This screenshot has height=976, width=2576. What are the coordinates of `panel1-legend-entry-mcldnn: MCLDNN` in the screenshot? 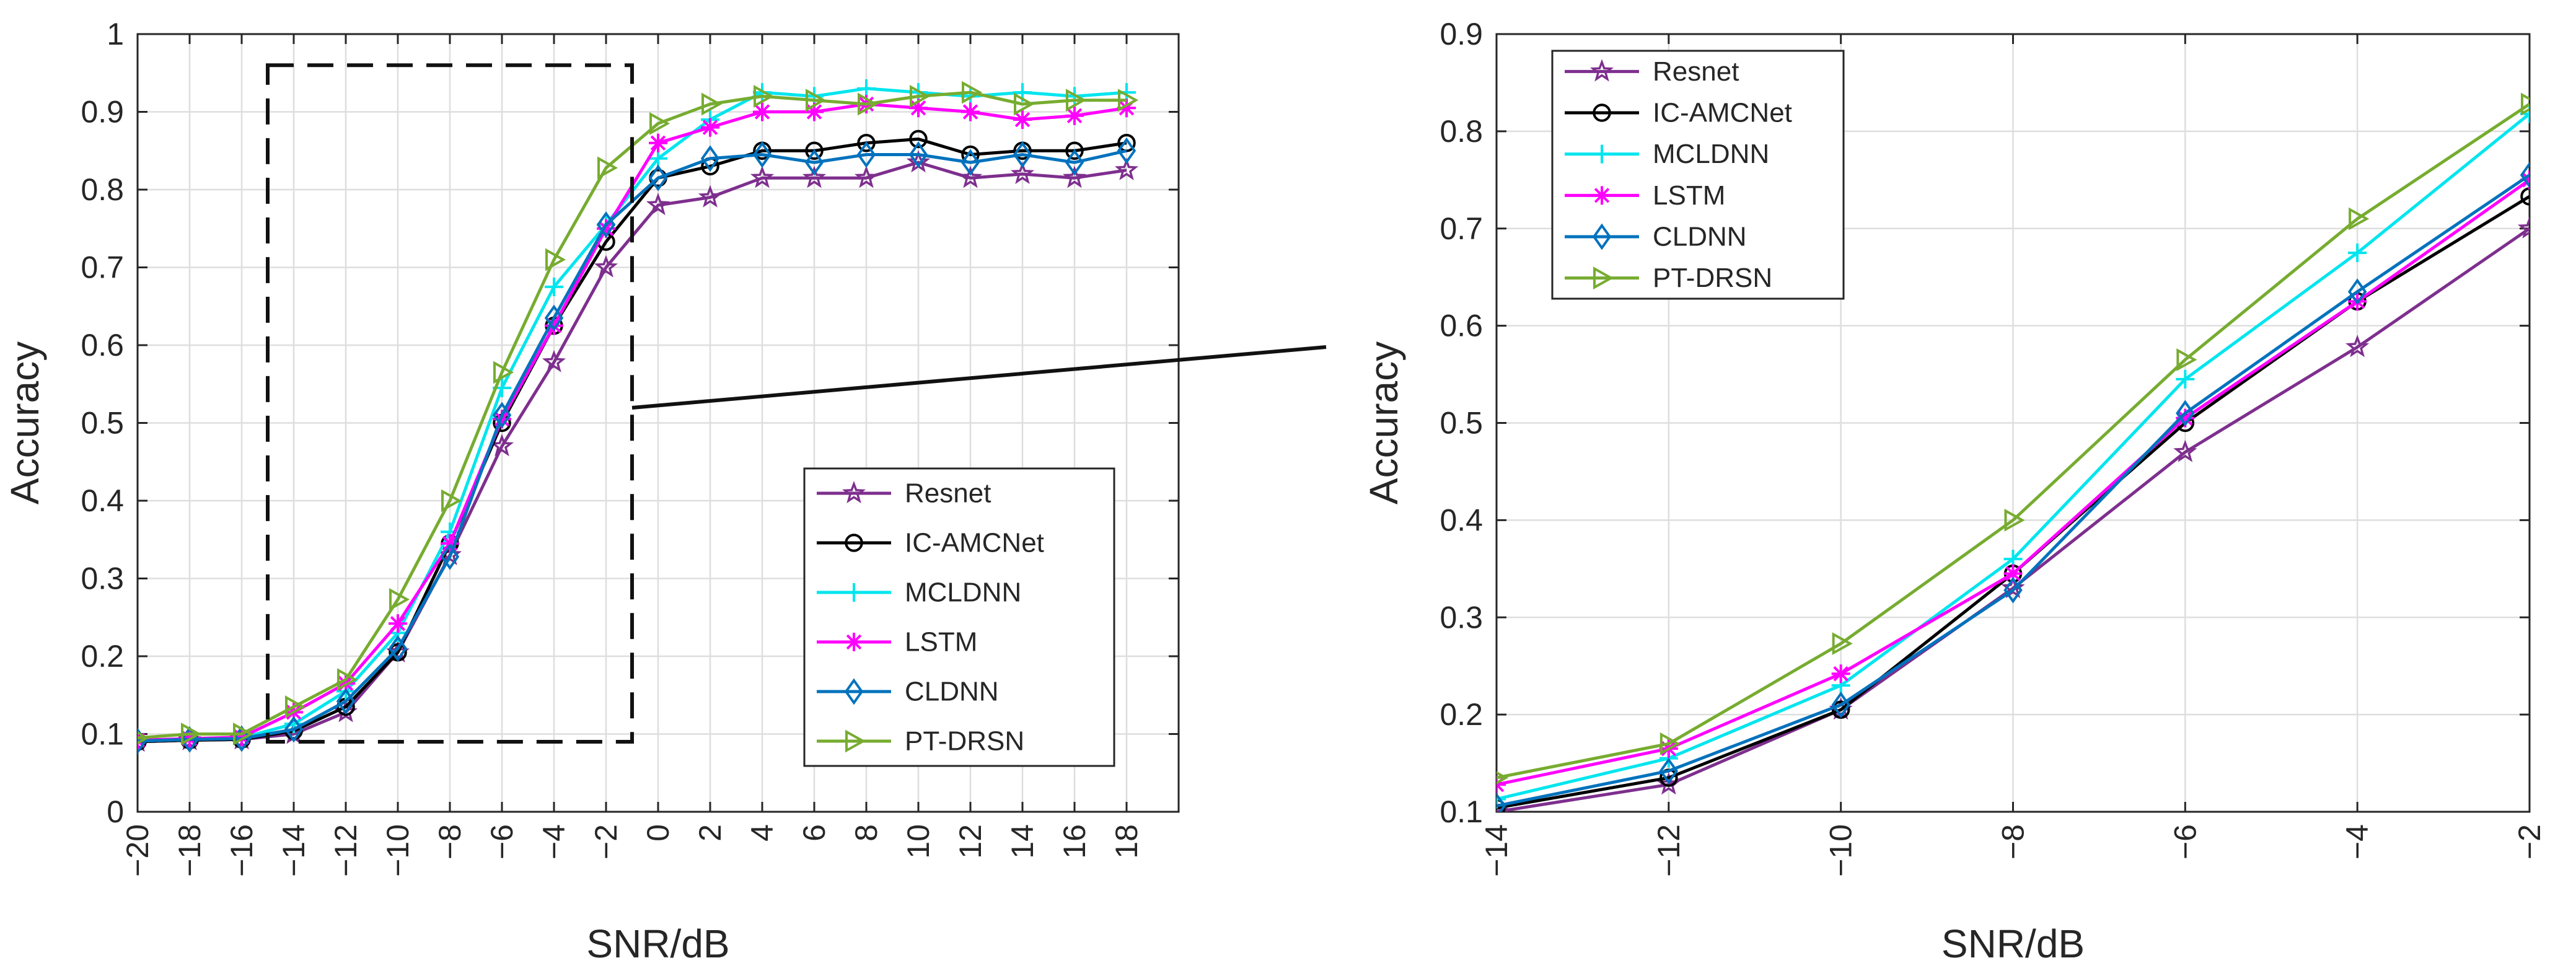 It's located at (1667, 154).